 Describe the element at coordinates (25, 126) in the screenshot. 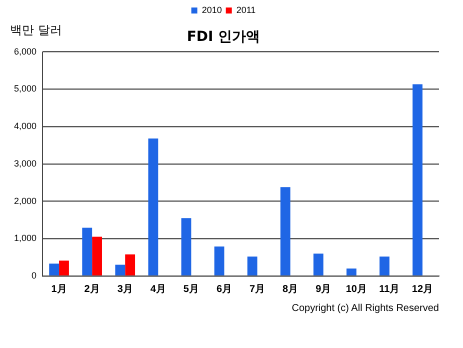

I see `y-tick-label: 4,000` at that location.